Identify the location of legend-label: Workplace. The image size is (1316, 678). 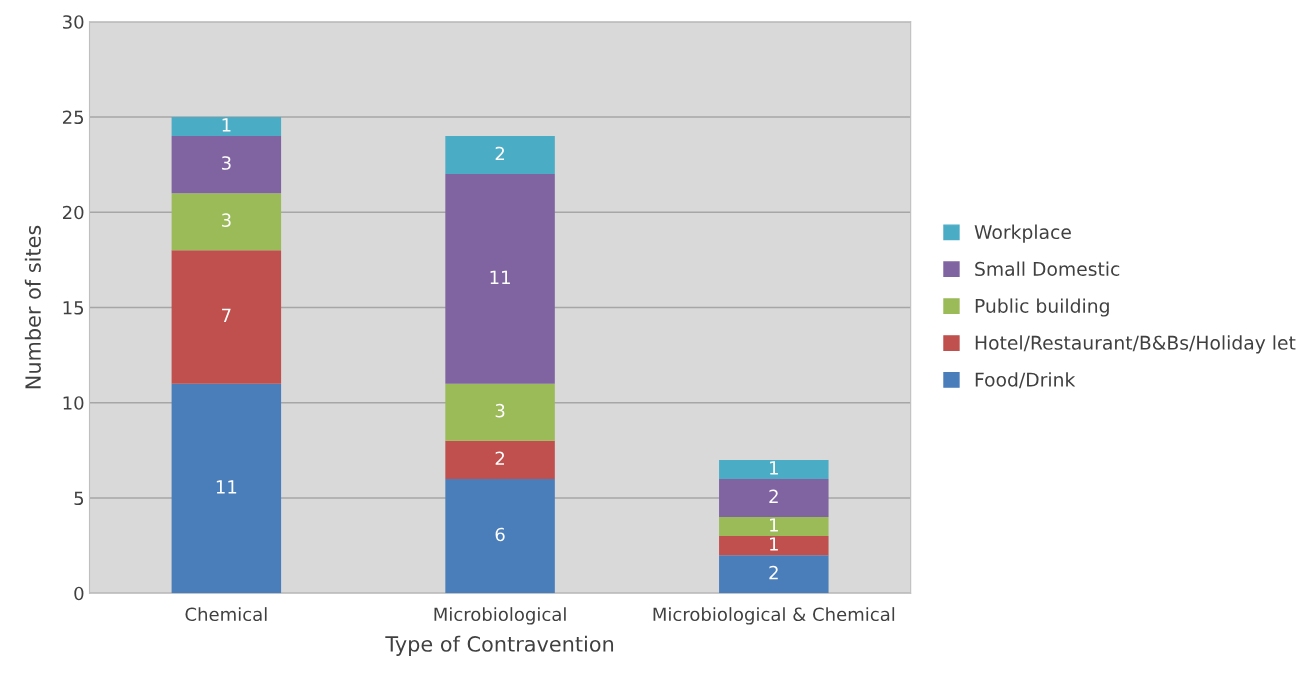
(1022, 233).